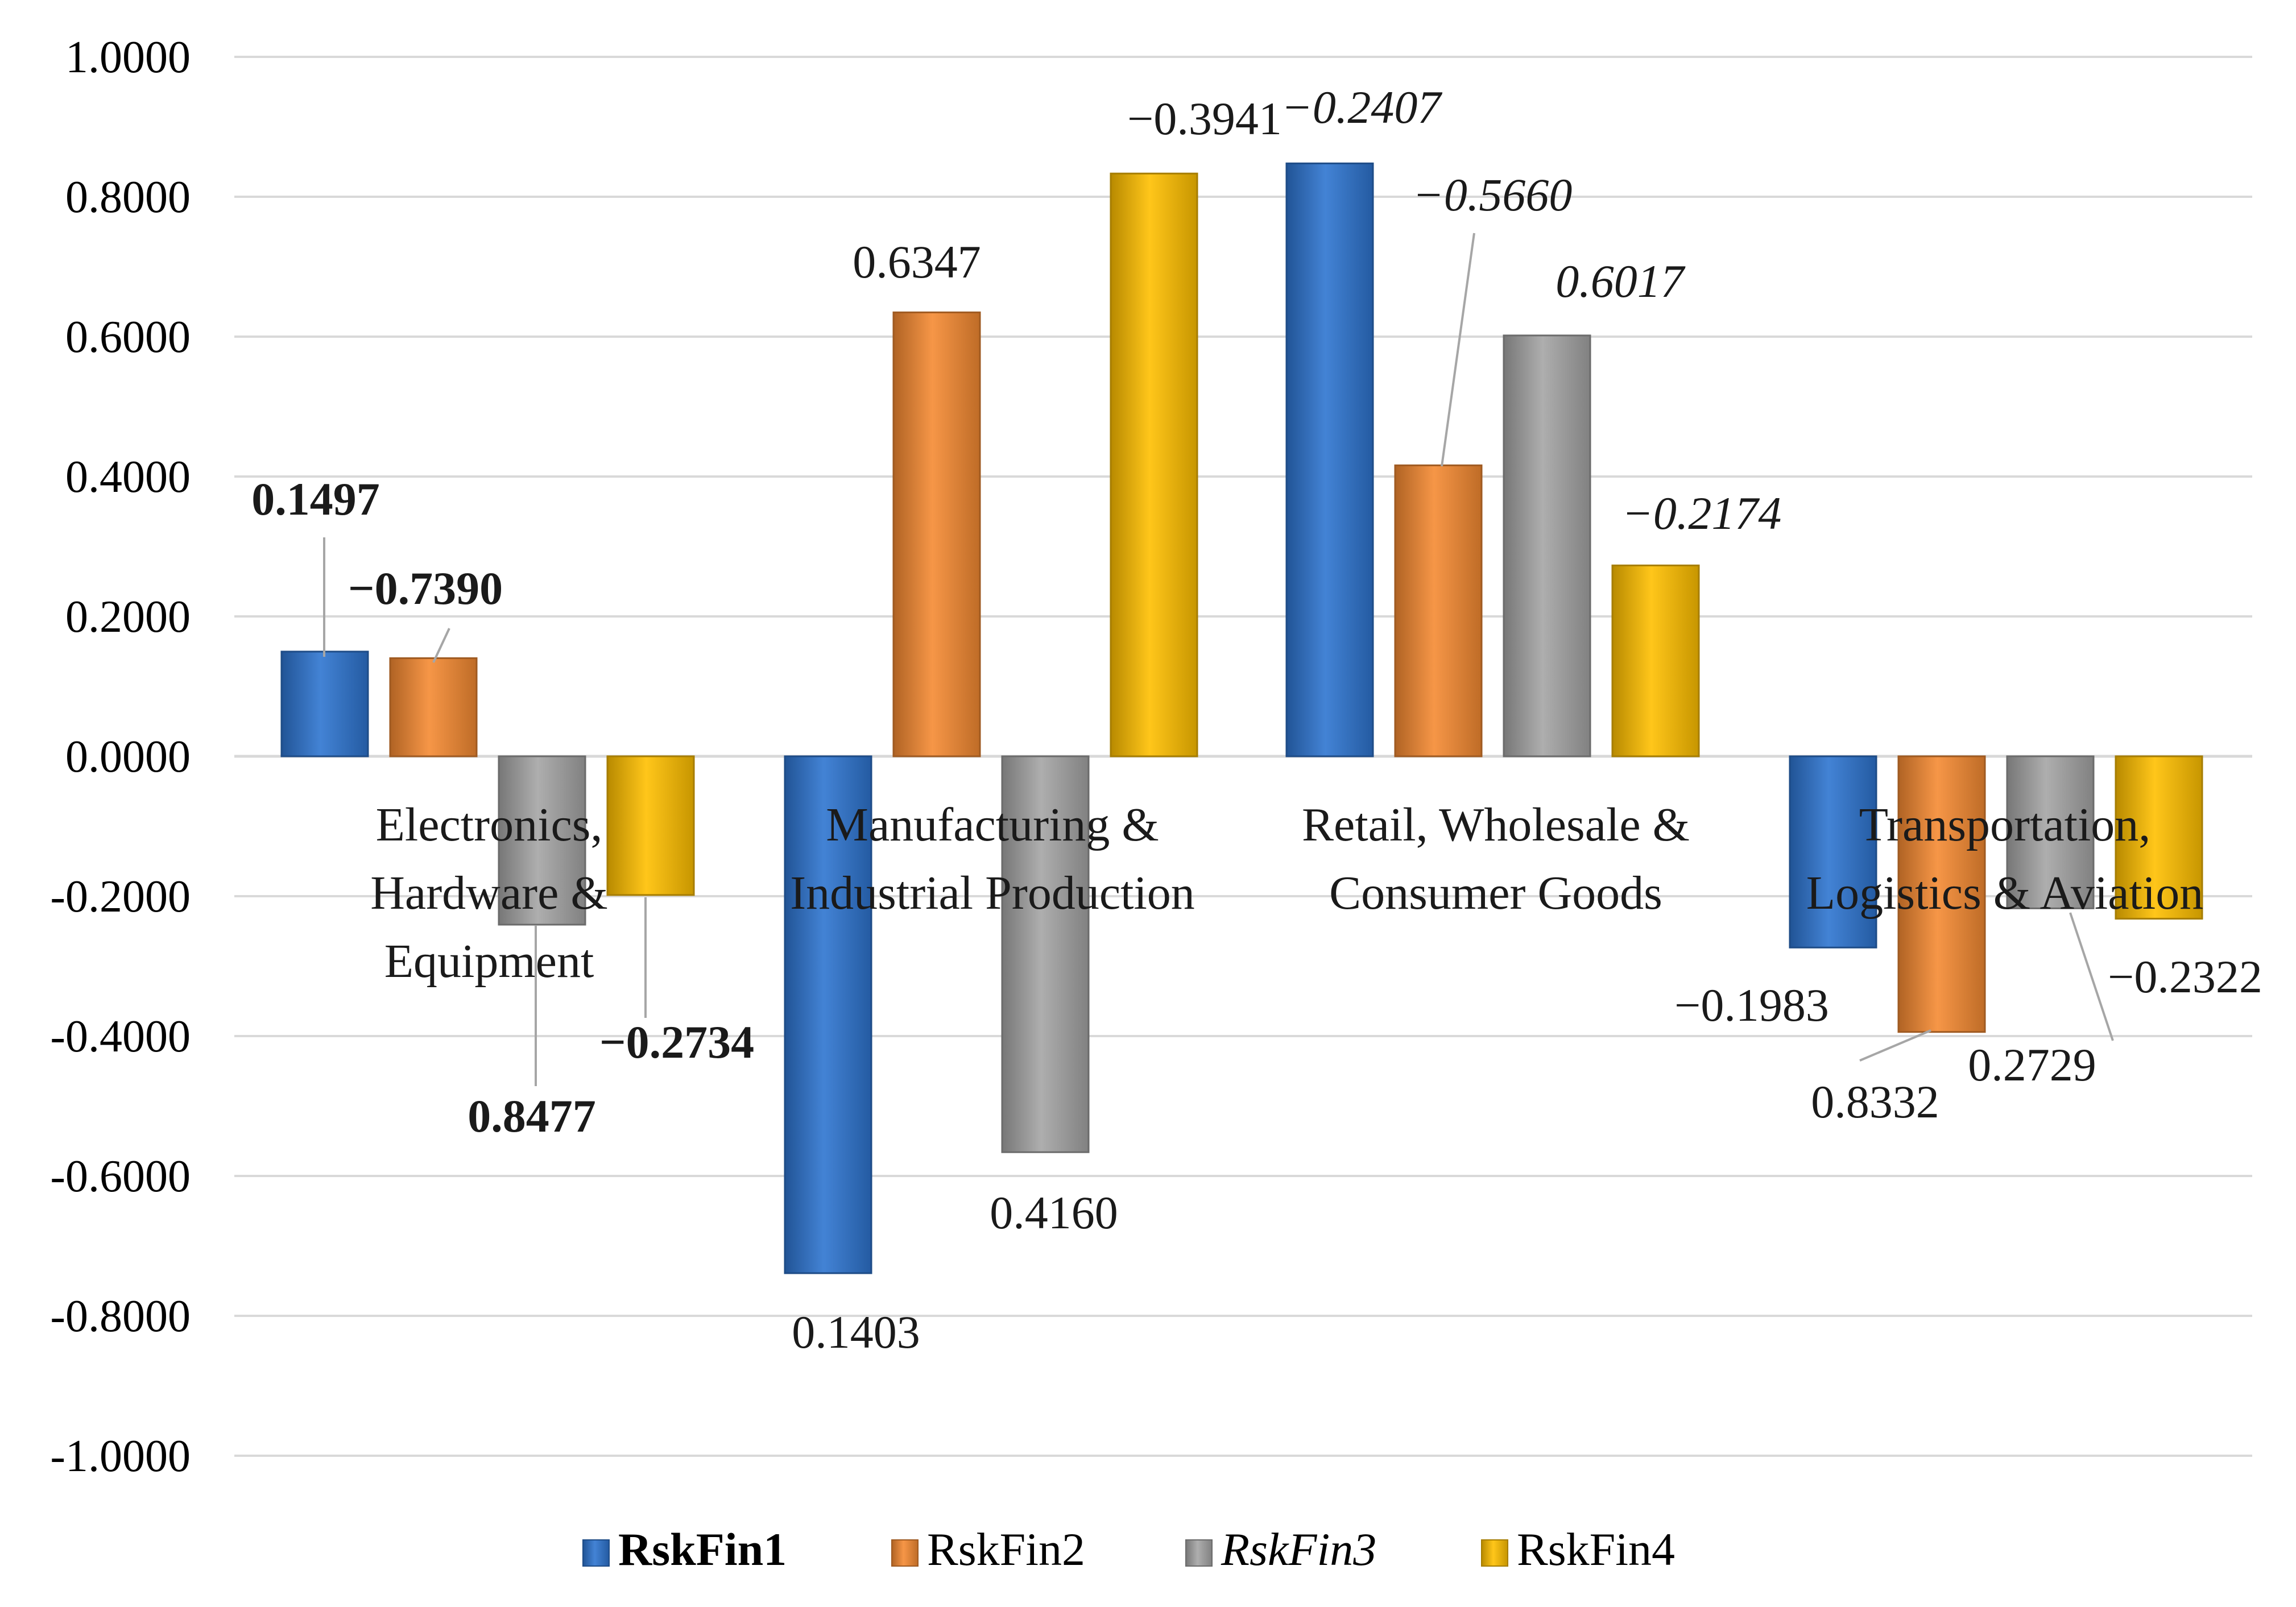  Describe the element at coordinates (1494, 1553) in the screenshot. I see `legend-swatch-rskfin4` at that location.